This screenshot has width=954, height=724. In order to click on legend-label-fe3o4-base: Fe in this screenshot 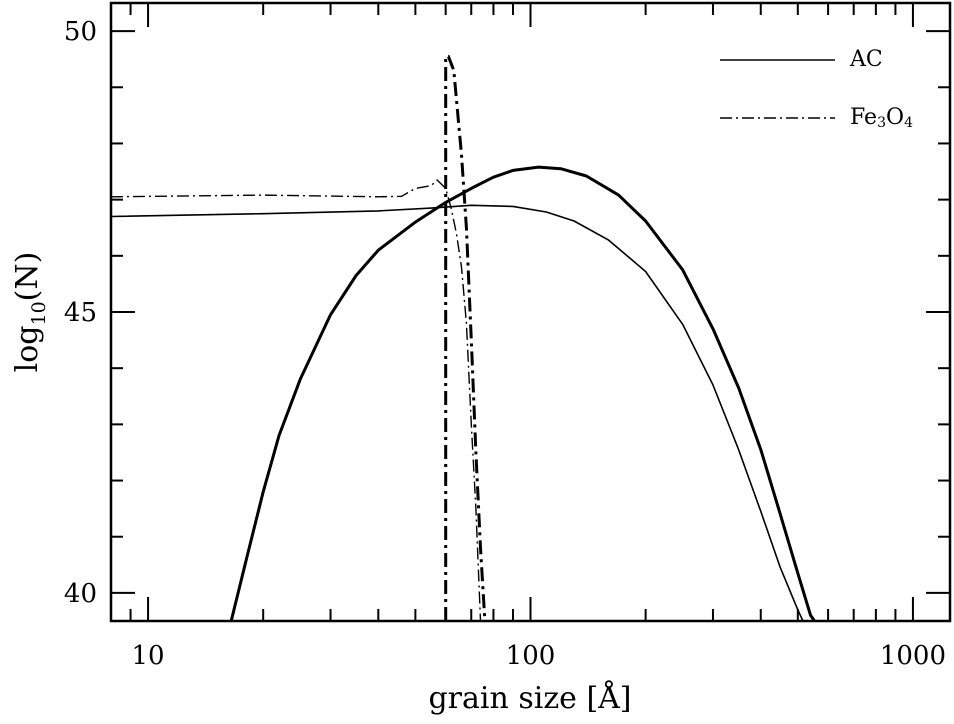, I will do `click(863, 117)`.